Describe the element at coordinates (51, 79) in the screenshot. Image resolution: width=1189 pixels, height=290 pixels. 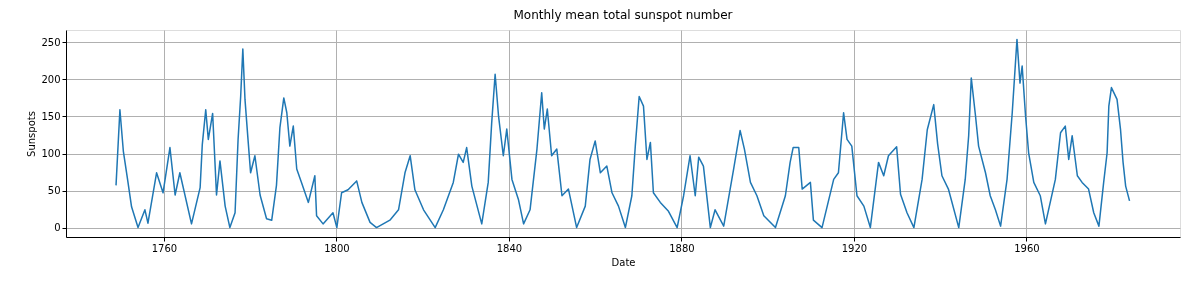
I see `y-tick-label: 200` at that location.